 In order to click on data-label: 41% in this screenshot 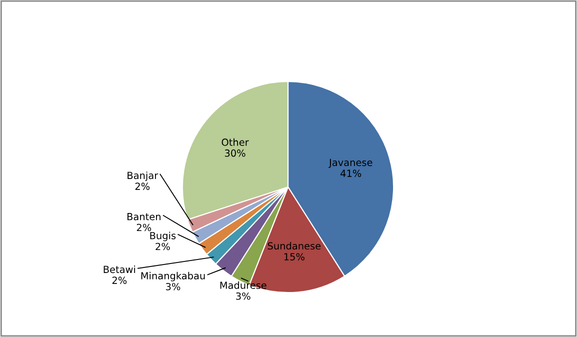, I will do `click(351, 173)`.